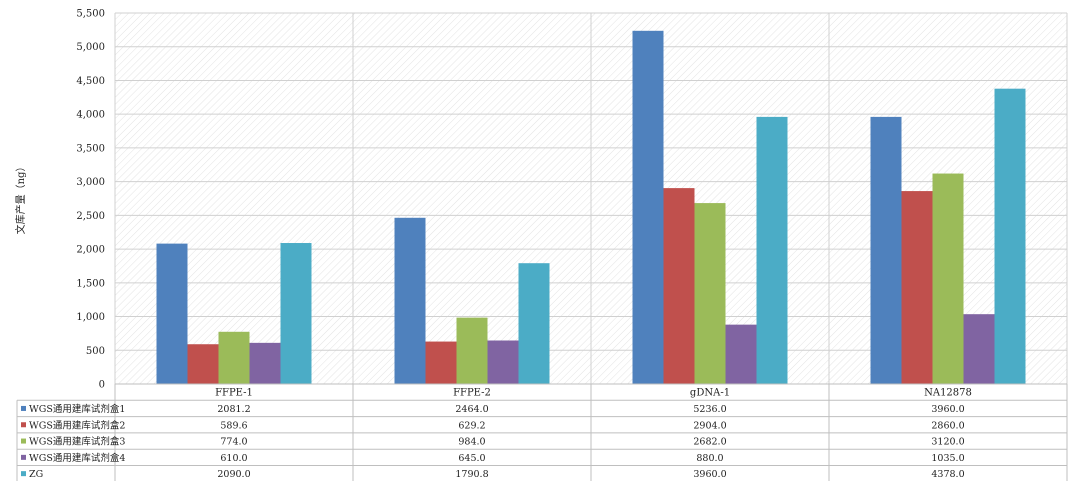 Image resolution: width=1080 pixels, height=481 pixels. What do you see at coordinates (947, 474) in the screenshot?
I see `data-label: 4378.0` at bounding box center [947, 474].